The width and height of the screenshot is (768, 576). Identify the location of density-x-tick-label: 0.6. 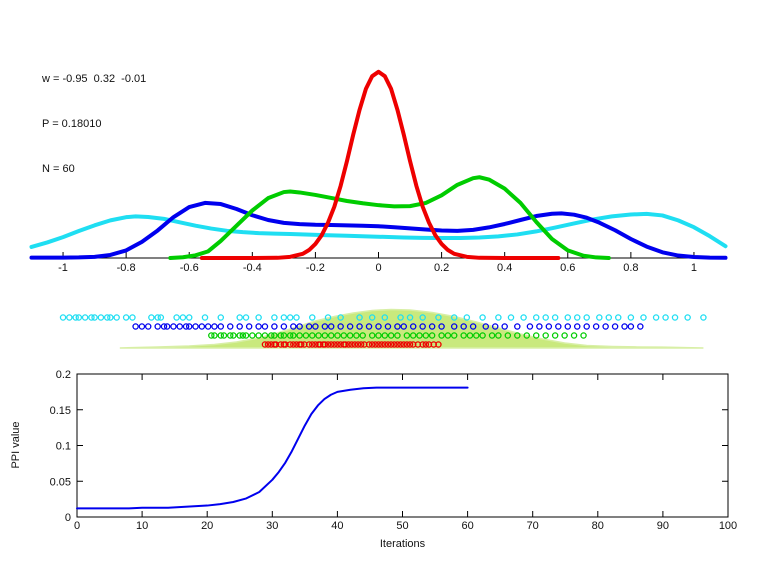
(567, 268).